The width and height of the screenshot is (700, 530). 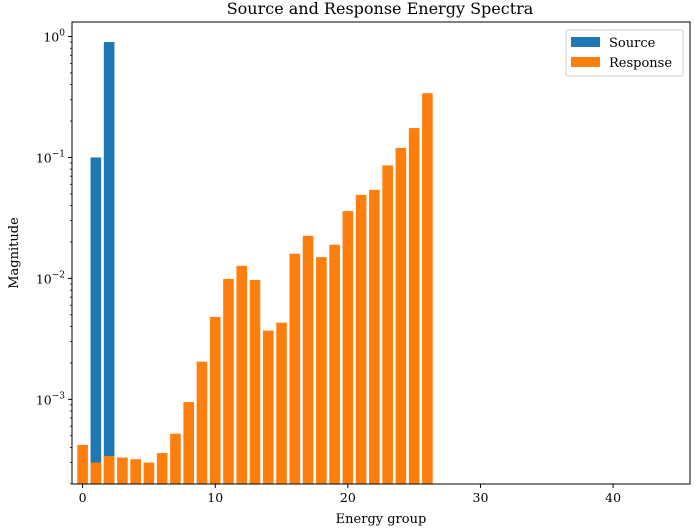 I want to click on y-axis-label: Magnitude, so click(x=14, y=253).